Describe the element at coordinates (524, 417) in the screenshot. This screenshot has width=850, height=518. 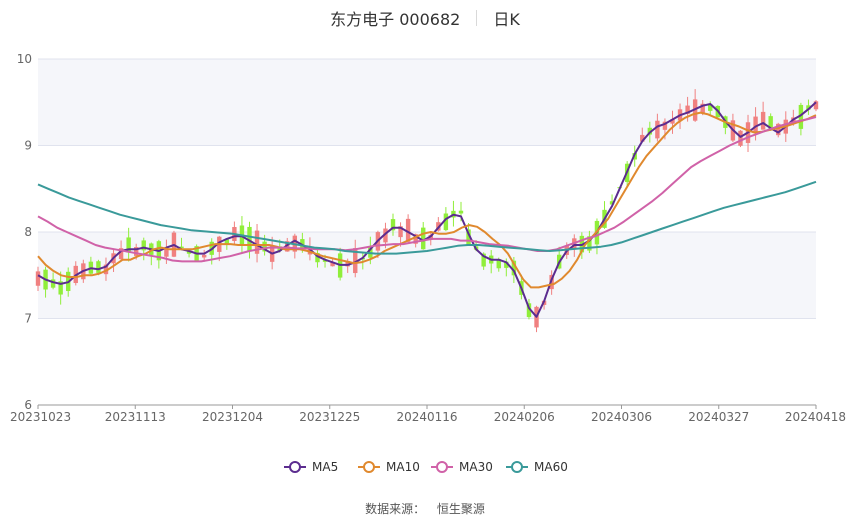
I see `x-tick-label: 20240206` at that location.